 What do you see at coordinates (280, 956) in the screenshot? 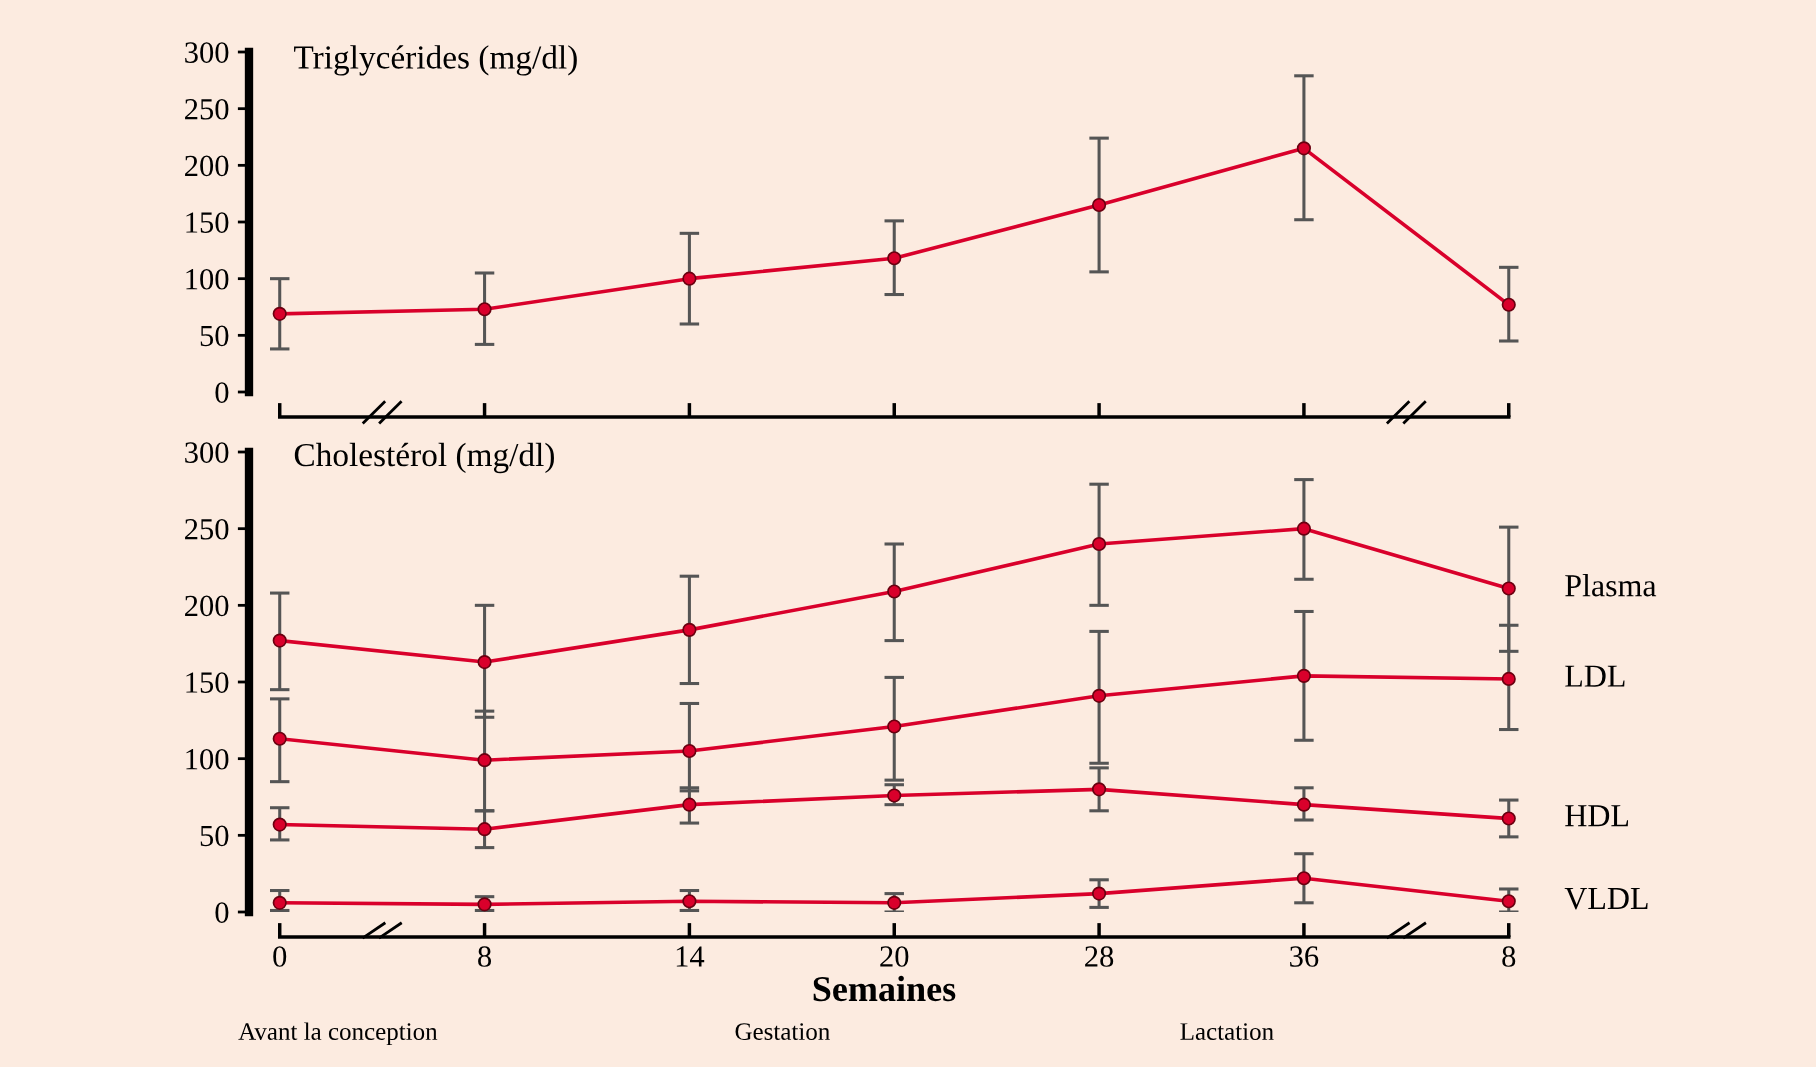
I see `x-tick-label: 0` at bounding box center [280, 956].